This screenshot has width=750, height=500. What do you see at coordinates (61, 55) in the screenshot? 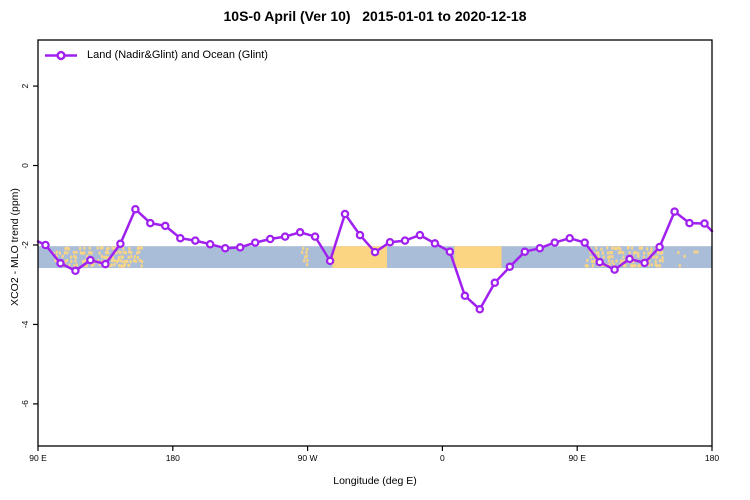
I see `line-marker-icon` at bounding box center [61, 55].